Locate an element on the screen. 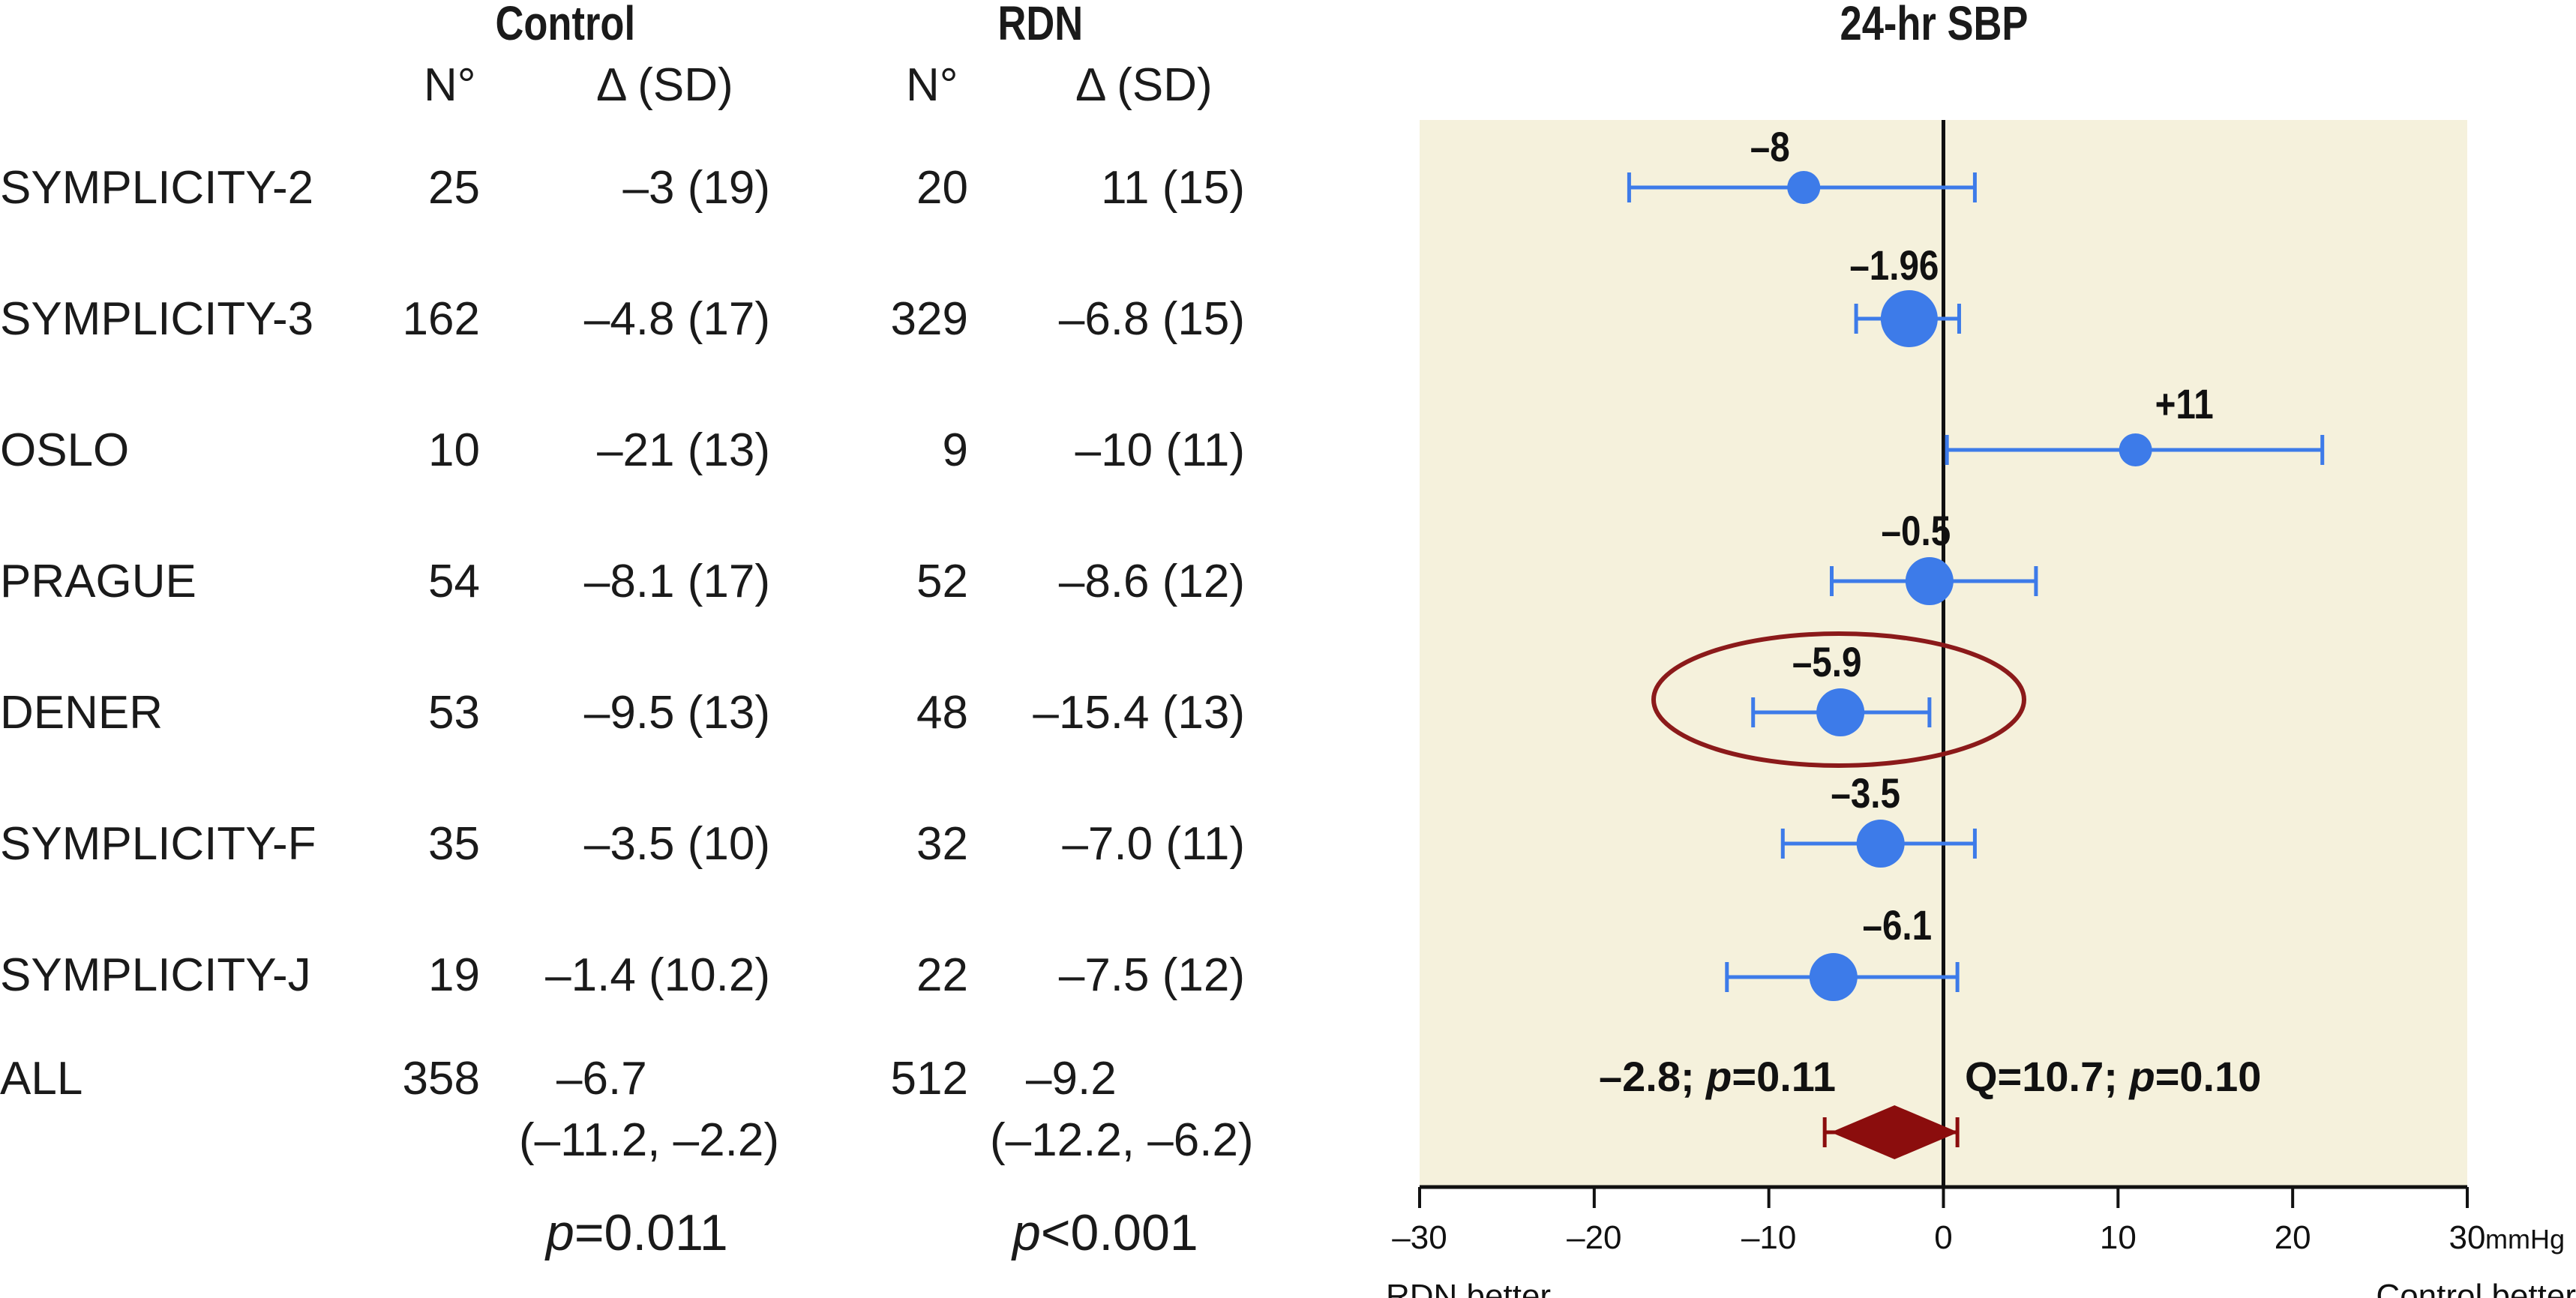 The width and height of the screenshot is (2576, 1298). point-label: –3.5 is located at coordinates (1866, 794).